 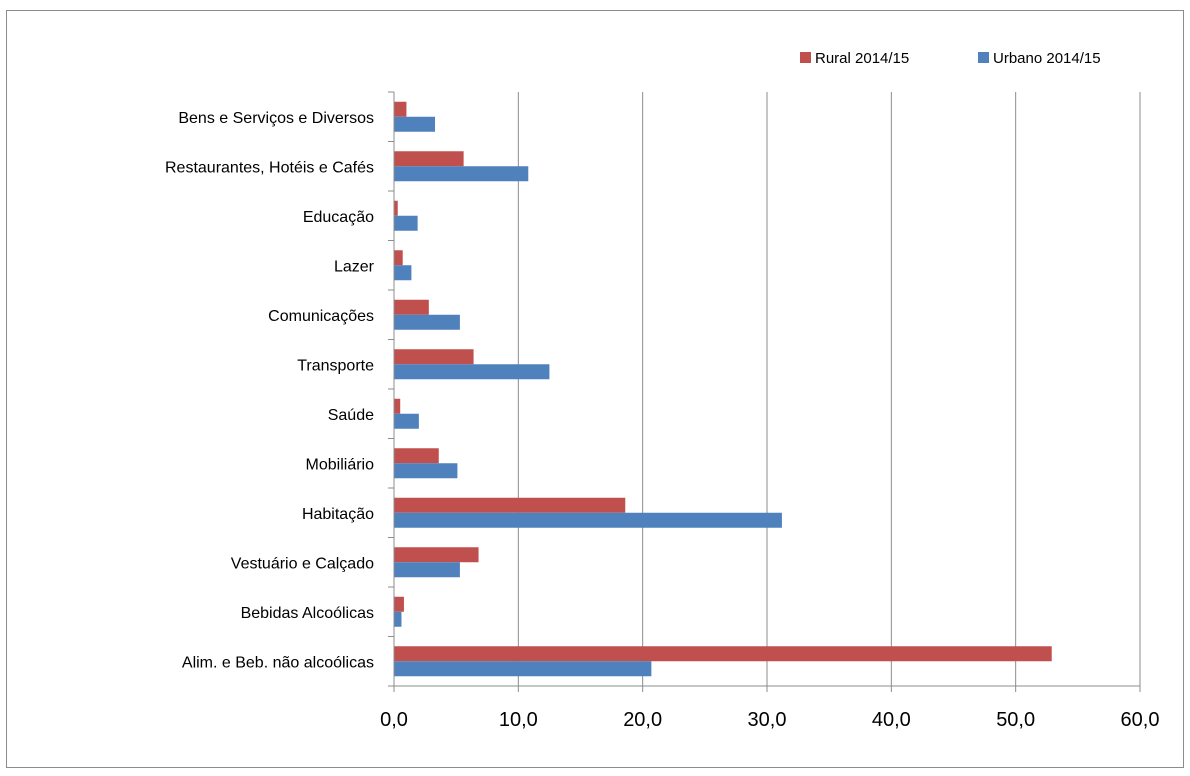 What do you see at coordinates (354, 266) in the screenshot?
I see `category-label: Lazer` at bounding box center [354, 266].